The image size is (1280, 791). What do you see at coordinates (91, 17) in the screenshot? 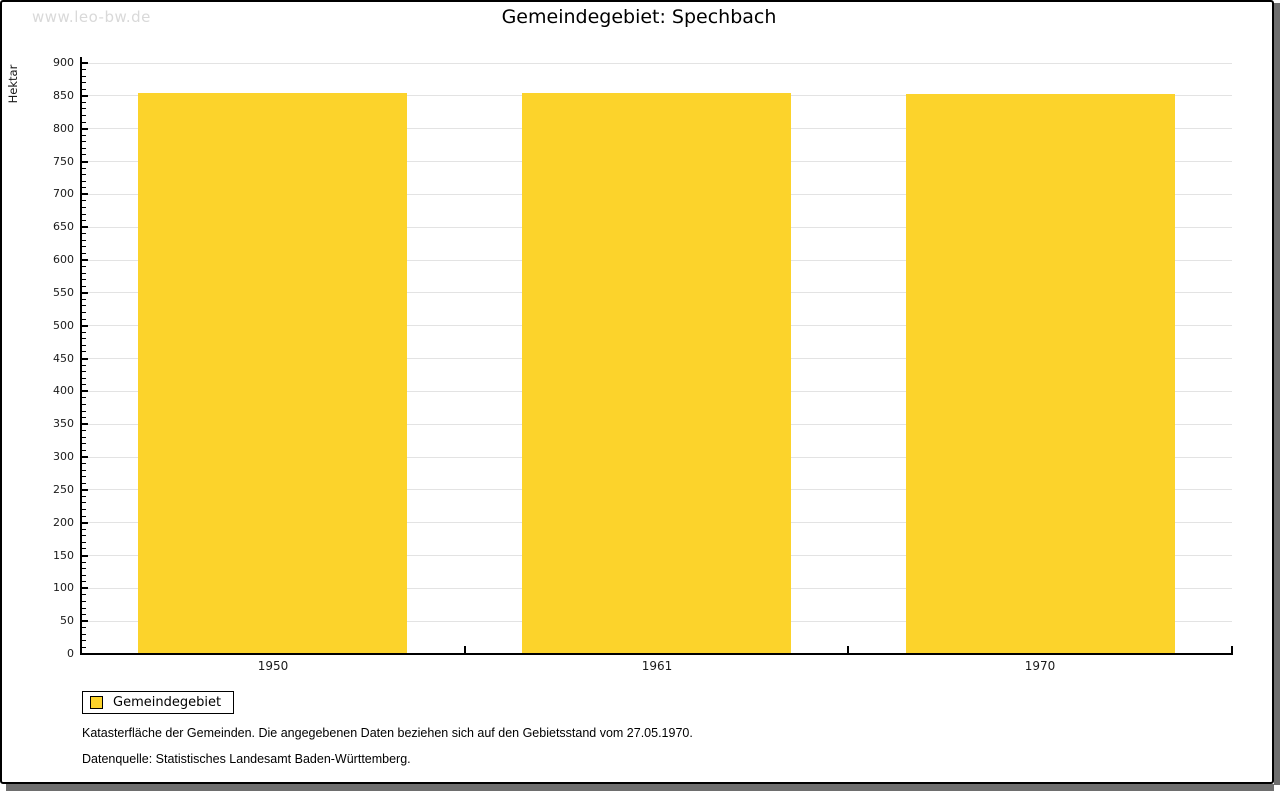
I see `watermark: www.leo-bw.de` at bounding box center [91, 17].